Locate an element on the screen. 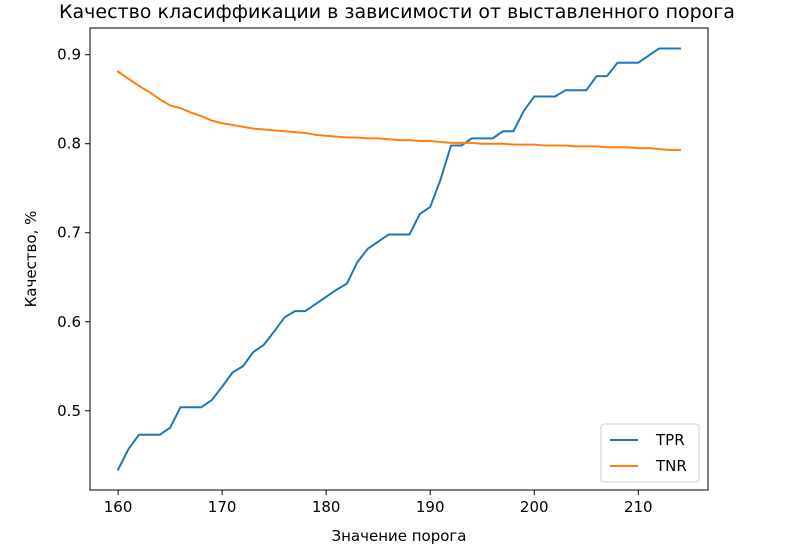 This screenshot has height=553, width=803. x-tick-label: 170 is located at coordinates (222, 507).